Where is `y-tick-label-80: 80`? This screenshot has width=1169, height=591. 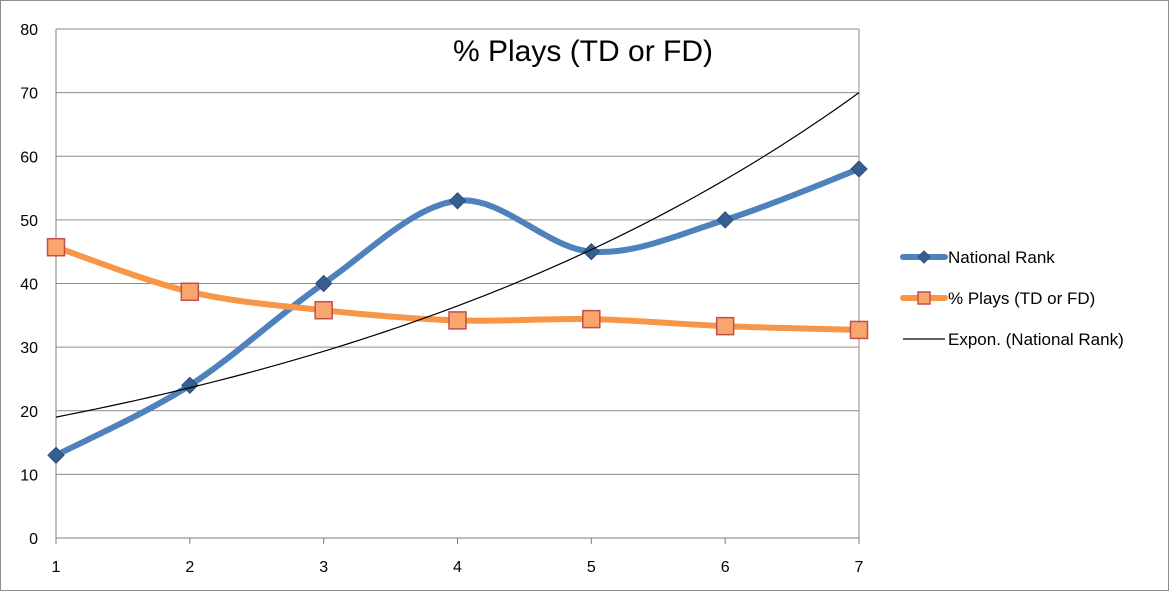 y-tick-label-80: 80 is located at coordinates (29, 30).